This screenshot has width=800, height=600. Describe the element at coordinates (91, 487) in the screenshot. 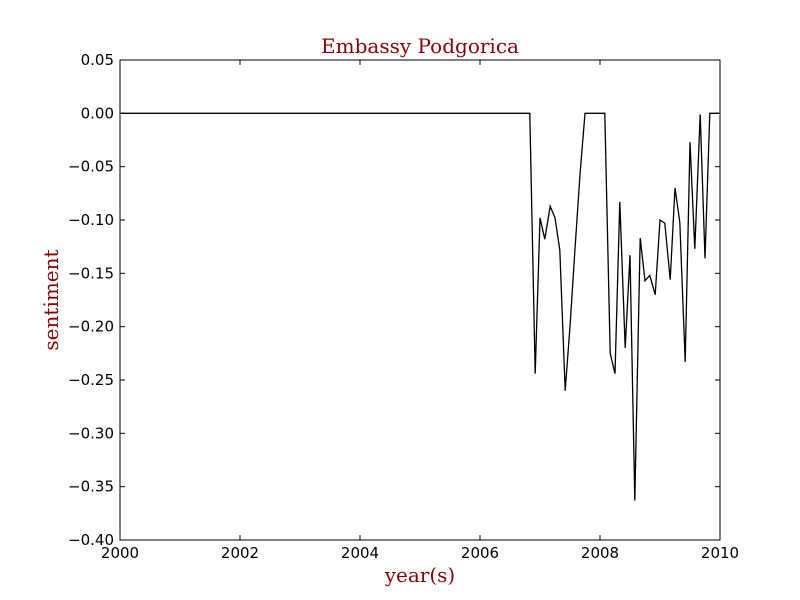

I see `y-tick-label: −0.35` at that location.